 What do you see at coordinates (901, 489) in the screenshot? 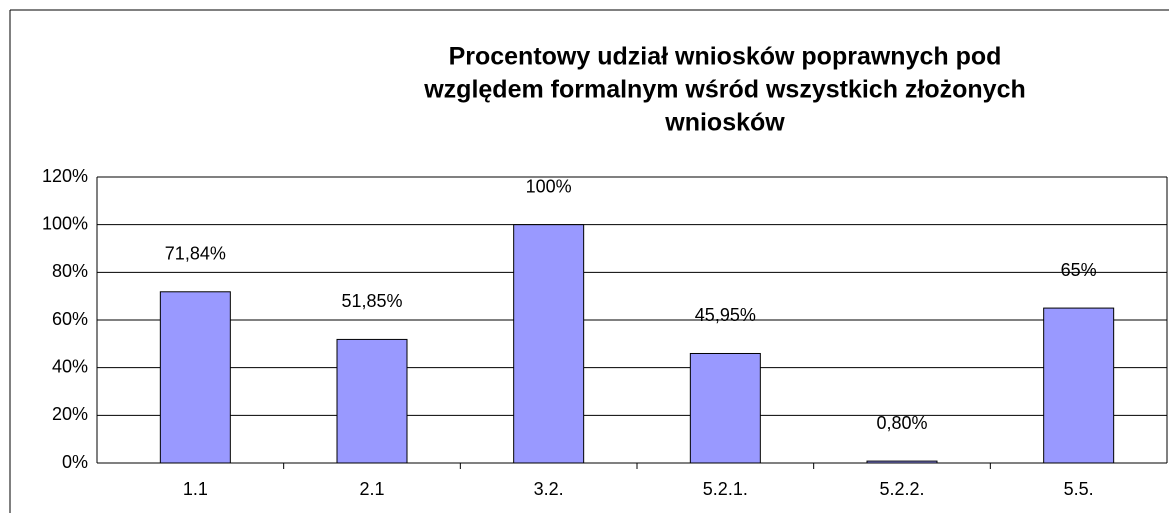
I see `x-tick-label: 5.2.2.` at bounding box center [901, 489].